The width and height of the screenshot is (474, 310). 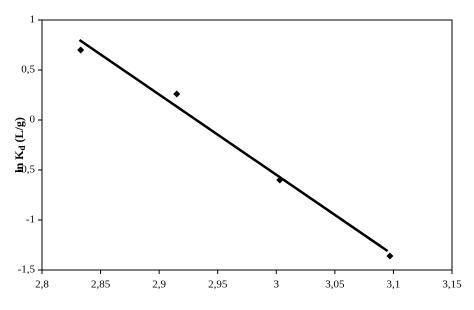 What do you see at coordinates (335, 285) in the screenshot?
I see `x-tick-label: 3,05` at bounding box center [335, 285].